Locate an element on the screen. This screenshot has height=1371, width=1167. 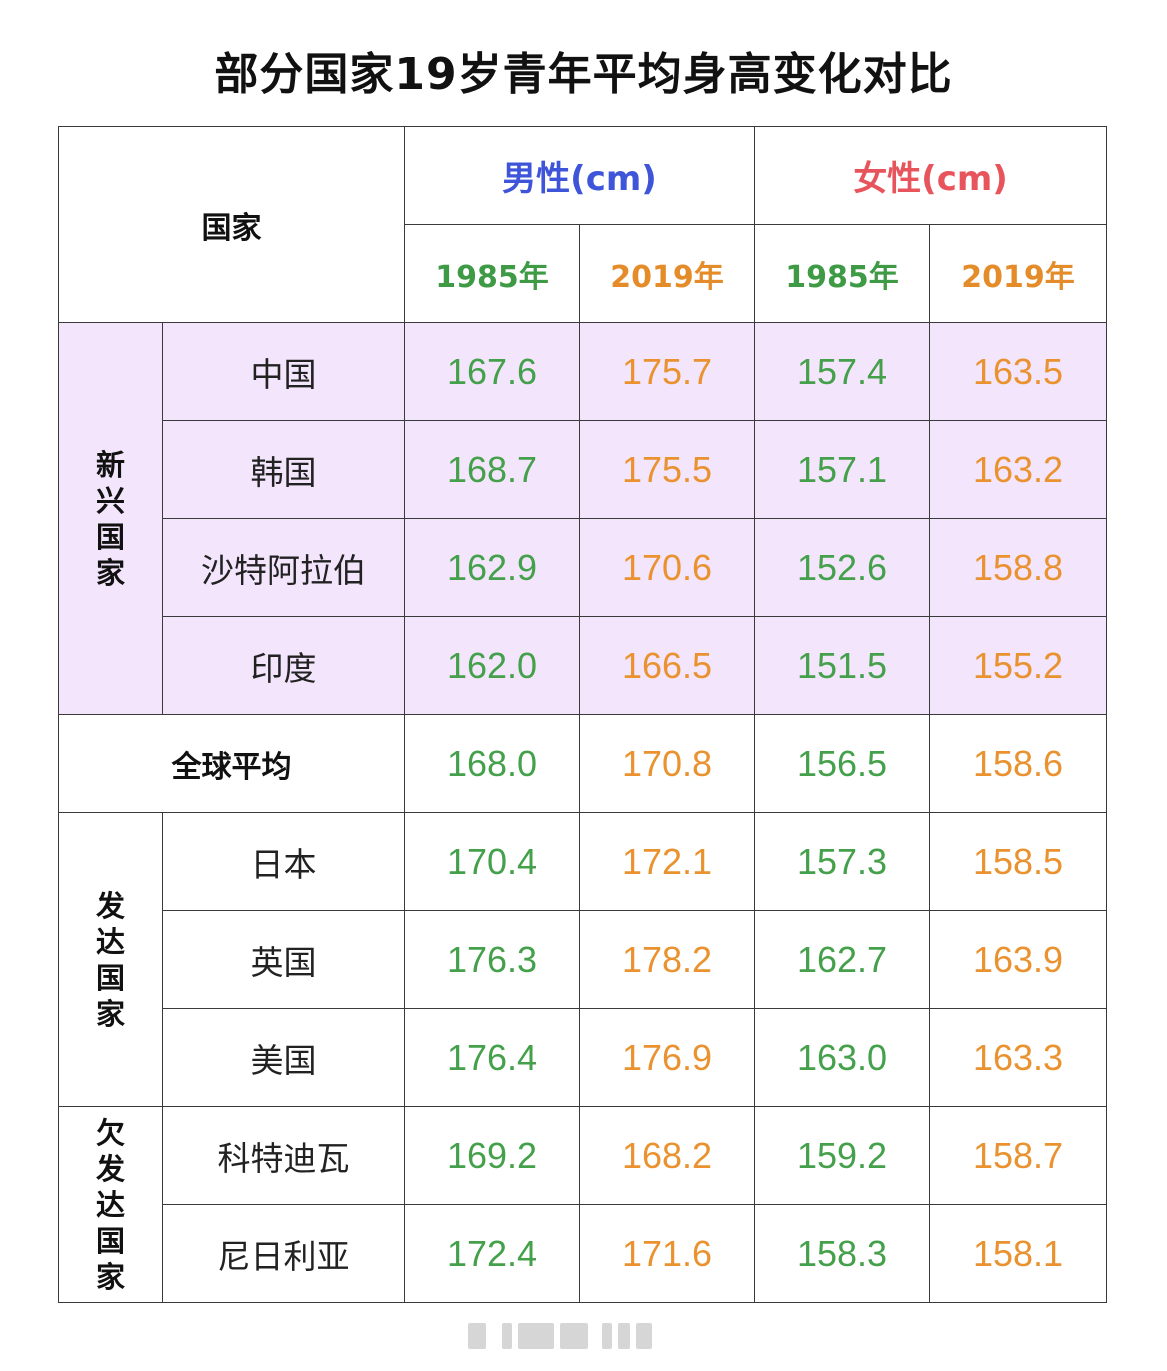
table-row: 尼日利亚 172.4 171.6 158.3 158.1 is located at coordinates (583, 1253).